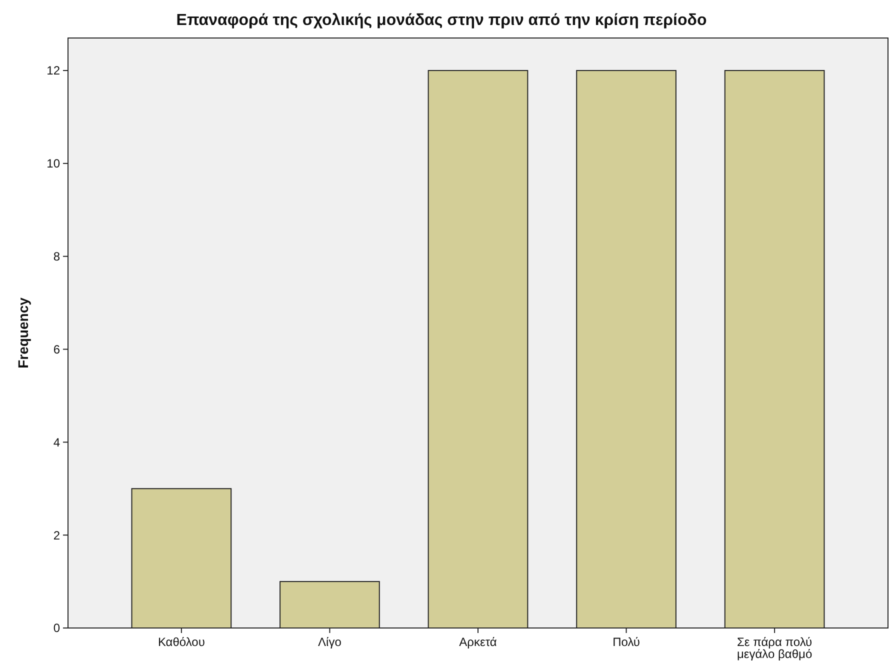 The image size is (891, 670). I want to click on y-tick-label: 10, so click(53, 163).